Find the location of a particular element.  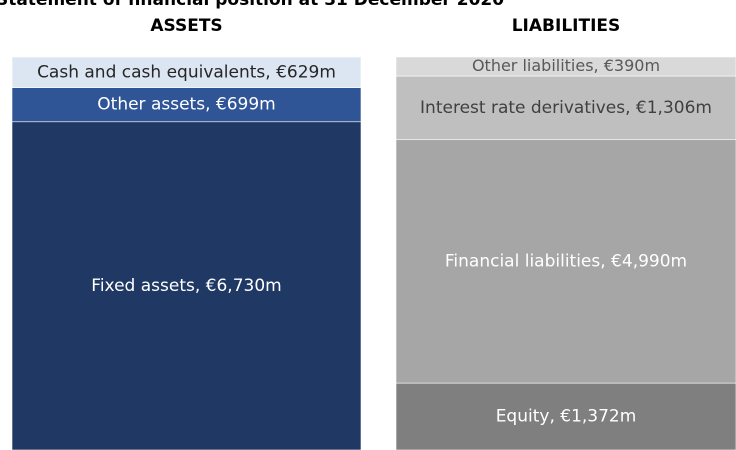

segment-label: Fixed assets, €6,730m is located at coordinates (186, 286).